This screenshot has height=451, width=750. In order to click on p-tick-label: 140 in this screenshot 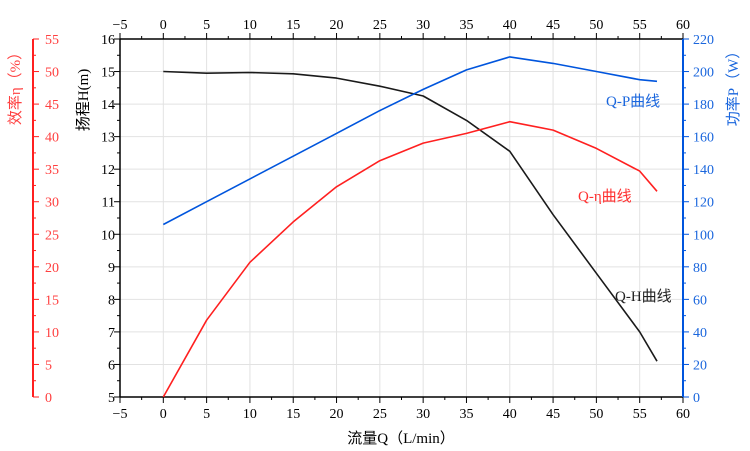, I will do `click(703, 170)`.